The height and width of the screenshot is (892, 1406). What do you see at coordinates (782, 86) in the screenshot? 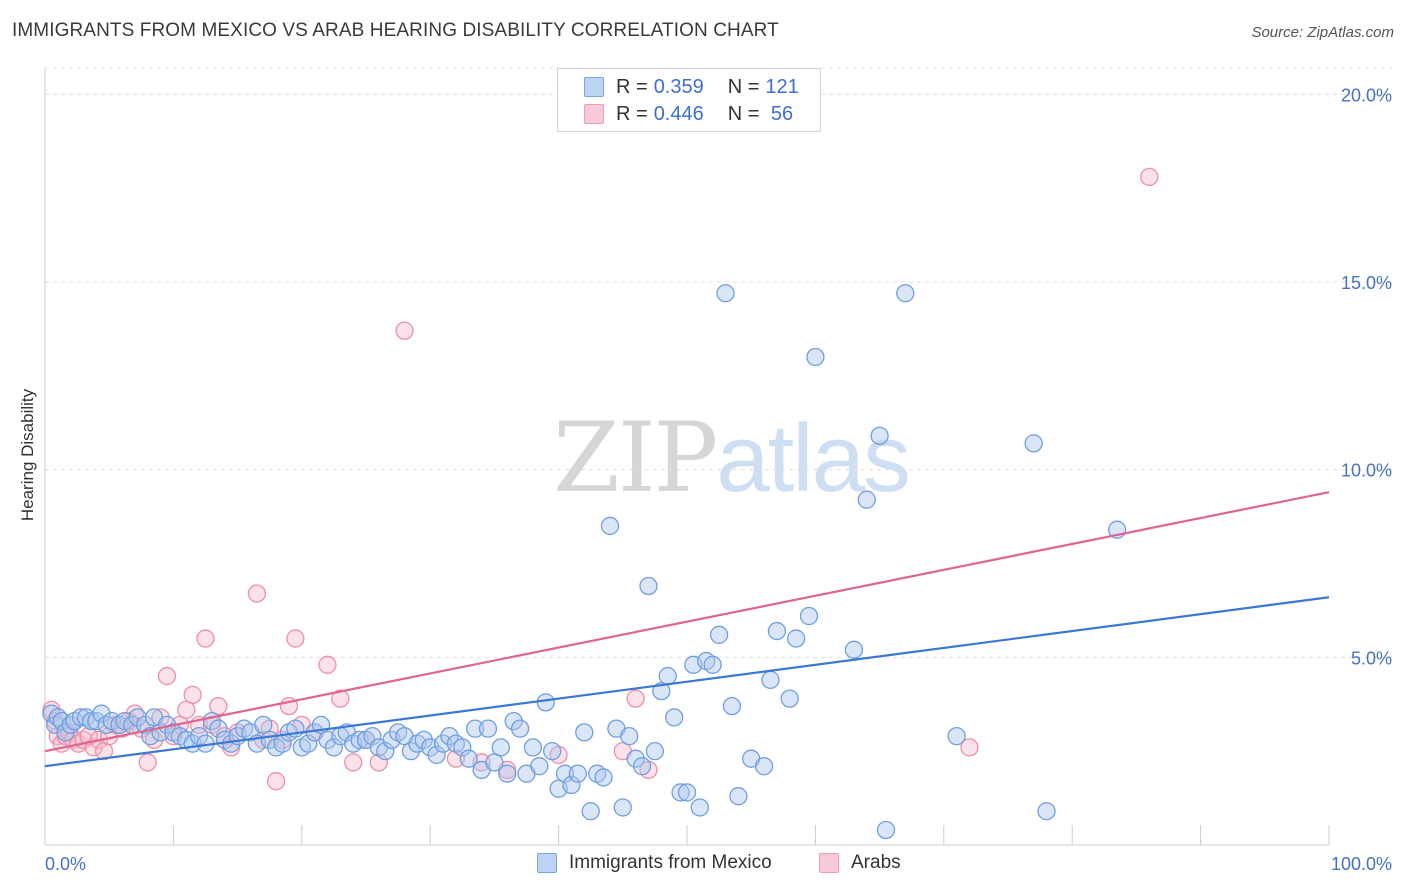
I see `legend-n-value: 121` at bounding box center [782, 86].